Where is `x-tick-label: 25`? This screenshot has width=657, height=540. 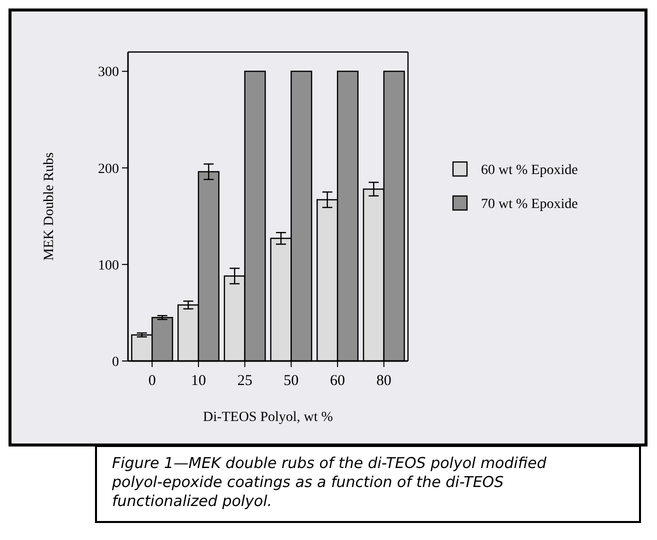
x-tick-label: 25 is located at coordinates (244, 381).